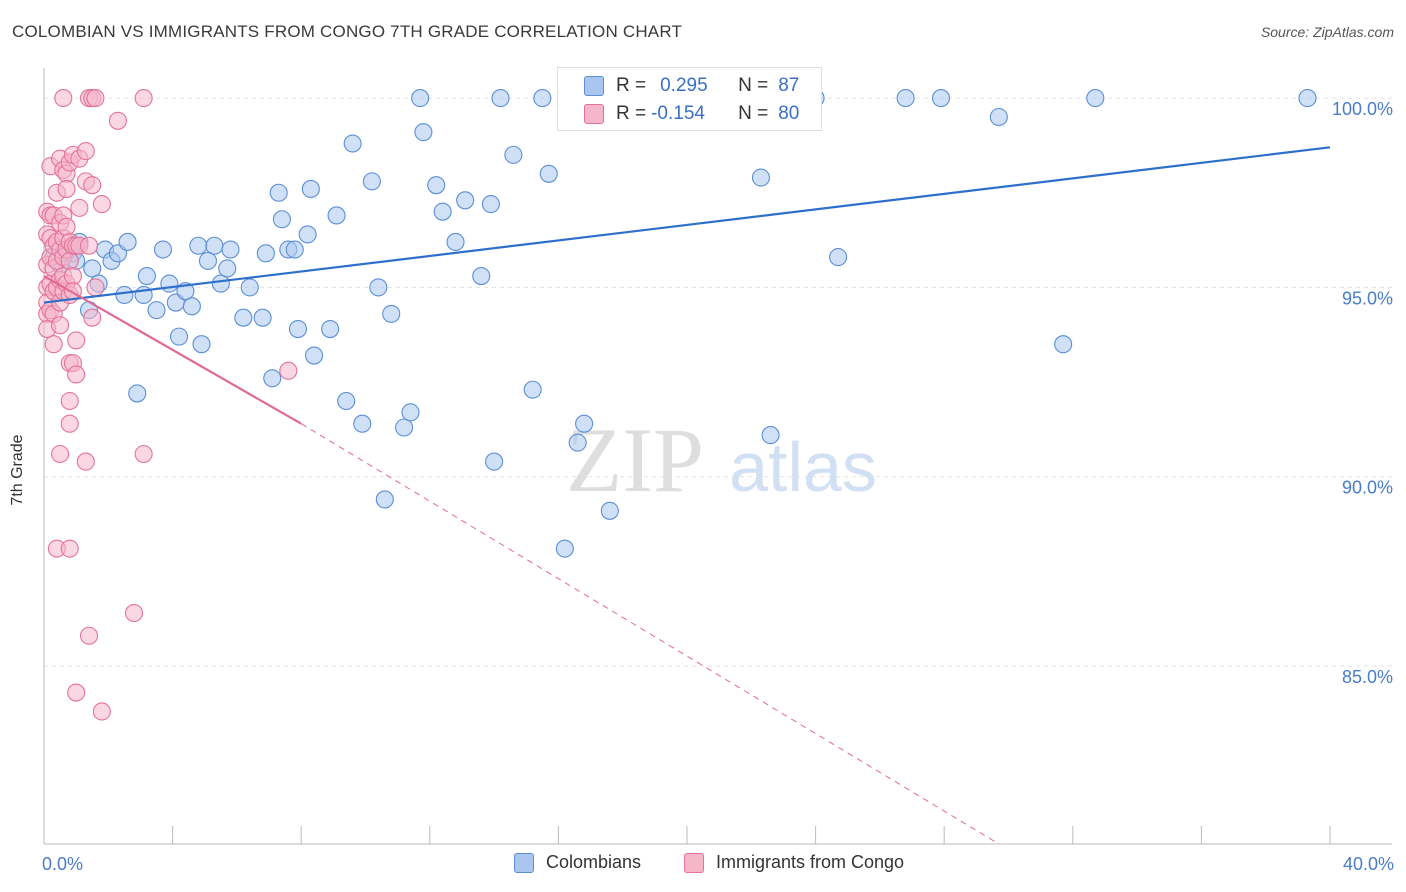  Describe the element at coordinates (810, 862) in the screenshot. I see `bottom-legend-label: Immigrants from Congo` at that location.